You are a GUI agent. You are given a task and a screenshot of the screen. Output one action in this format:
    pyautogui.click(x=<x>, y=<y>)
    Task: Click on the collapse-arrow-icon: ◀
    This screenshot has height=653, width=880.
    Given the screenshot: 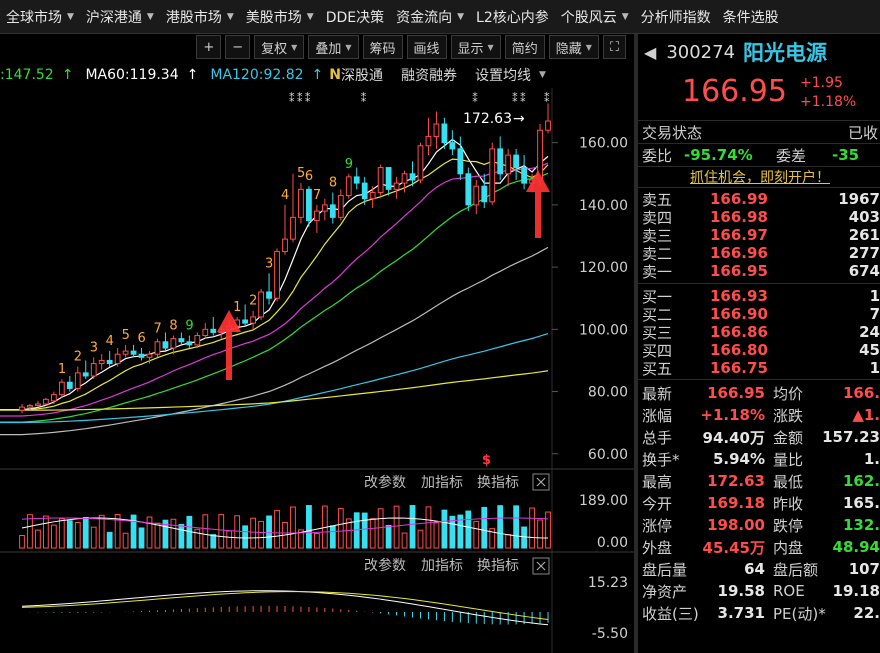 What is the action you would take?
    pyautogui.click(x=650, y=52)
    